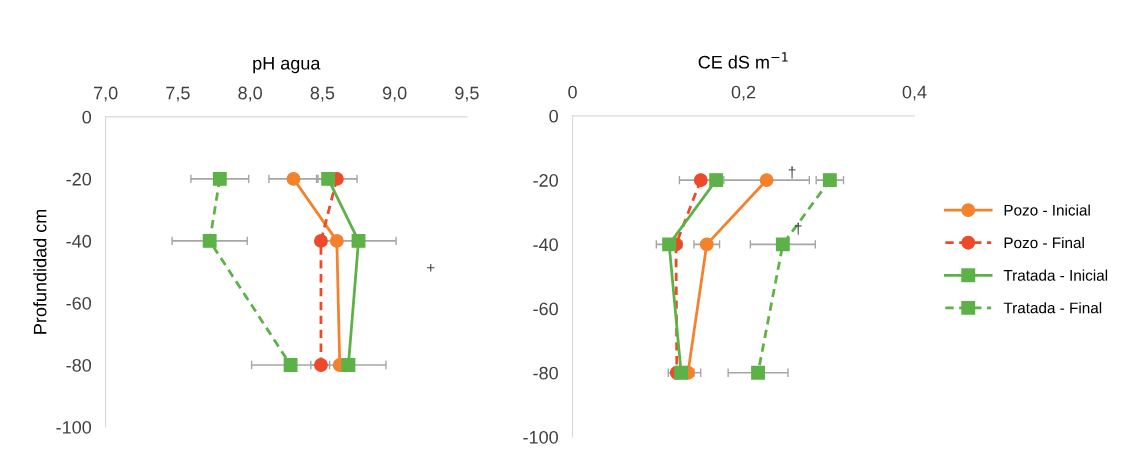 This screenshot has width=1136, height=475. I want to click on legend-label: Pozo - Final, so click(1044, 242).